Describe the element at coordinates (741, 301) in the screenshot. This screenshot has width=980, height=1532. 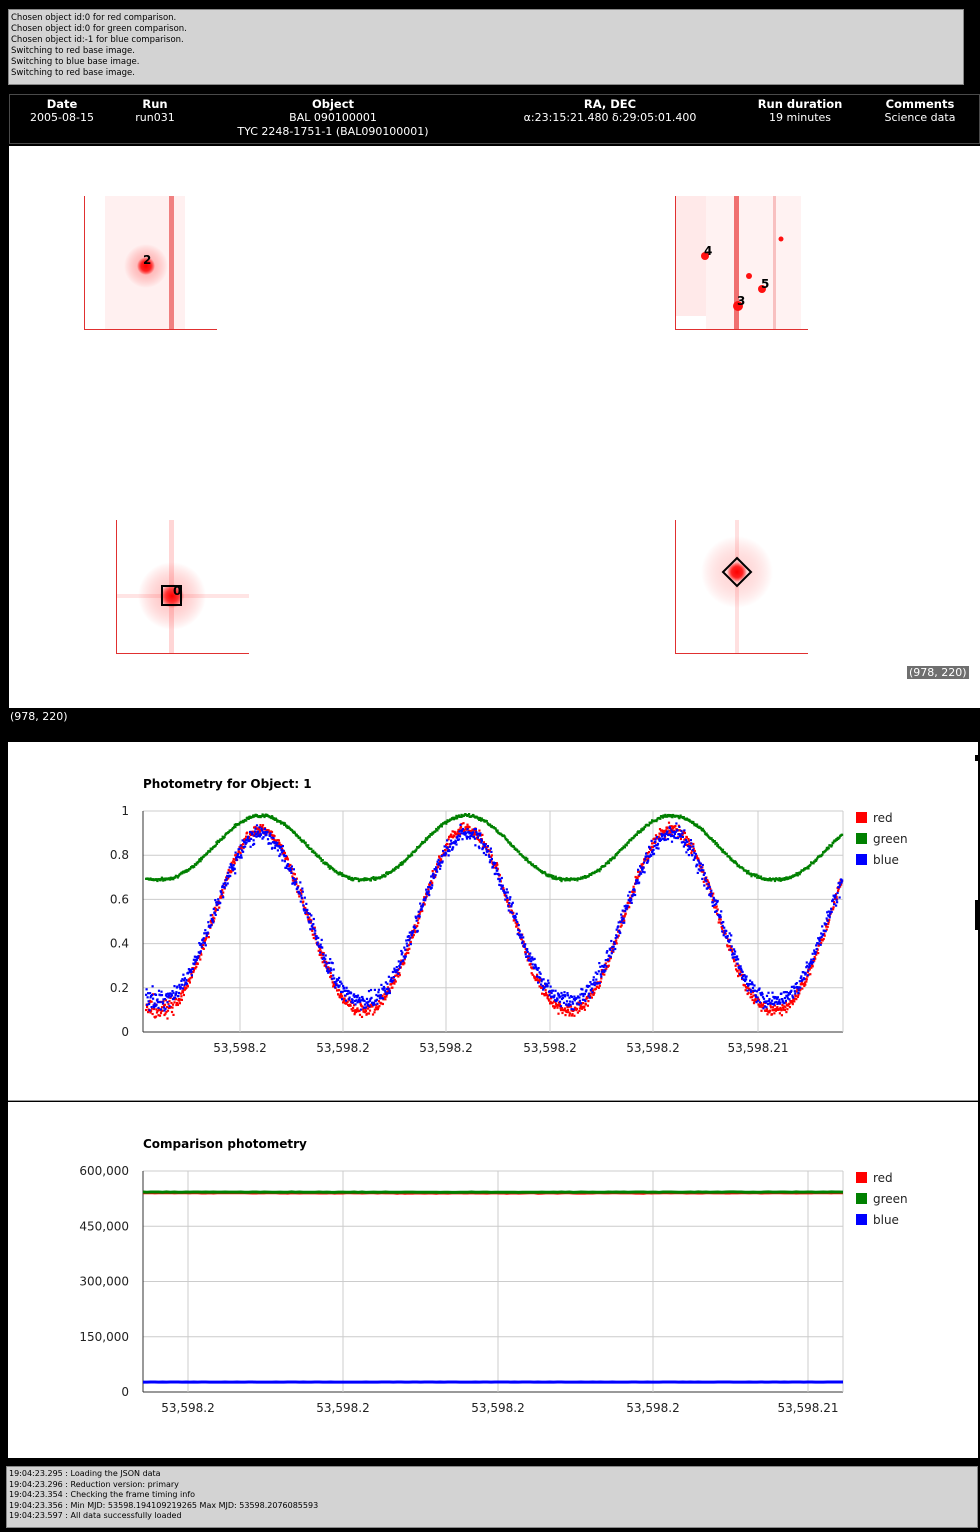
I see `star-label: 3` at that location.